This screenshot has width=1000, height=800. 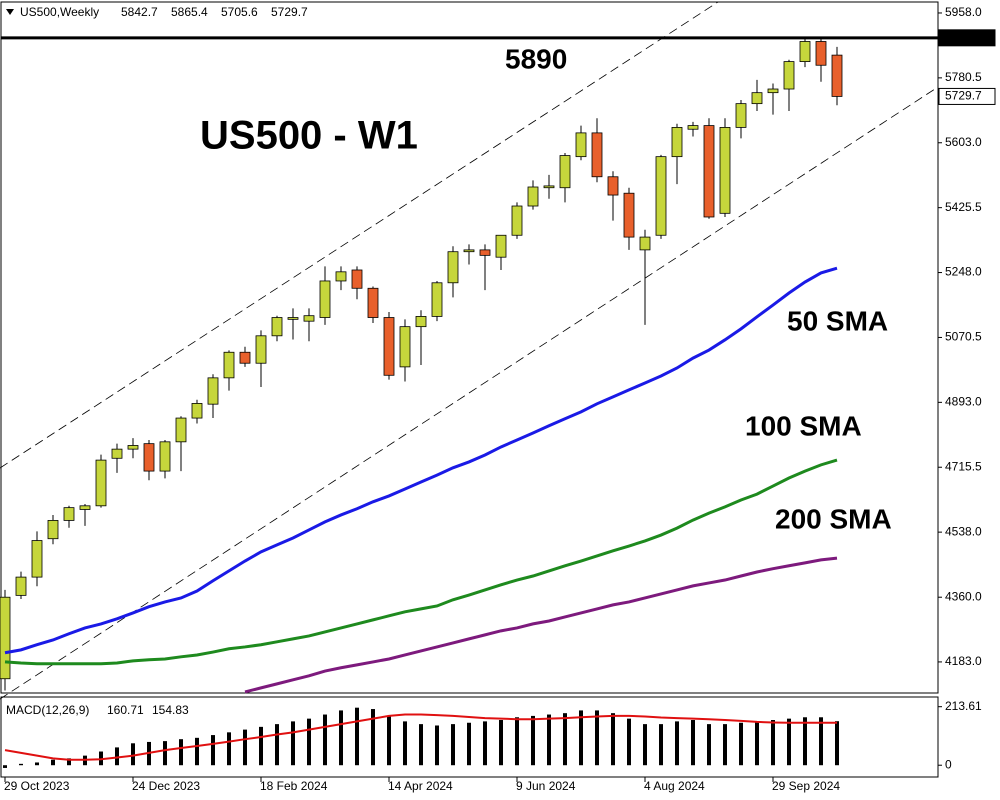 I want to click on header-low: 5705.6, so click(x=239, y=12).